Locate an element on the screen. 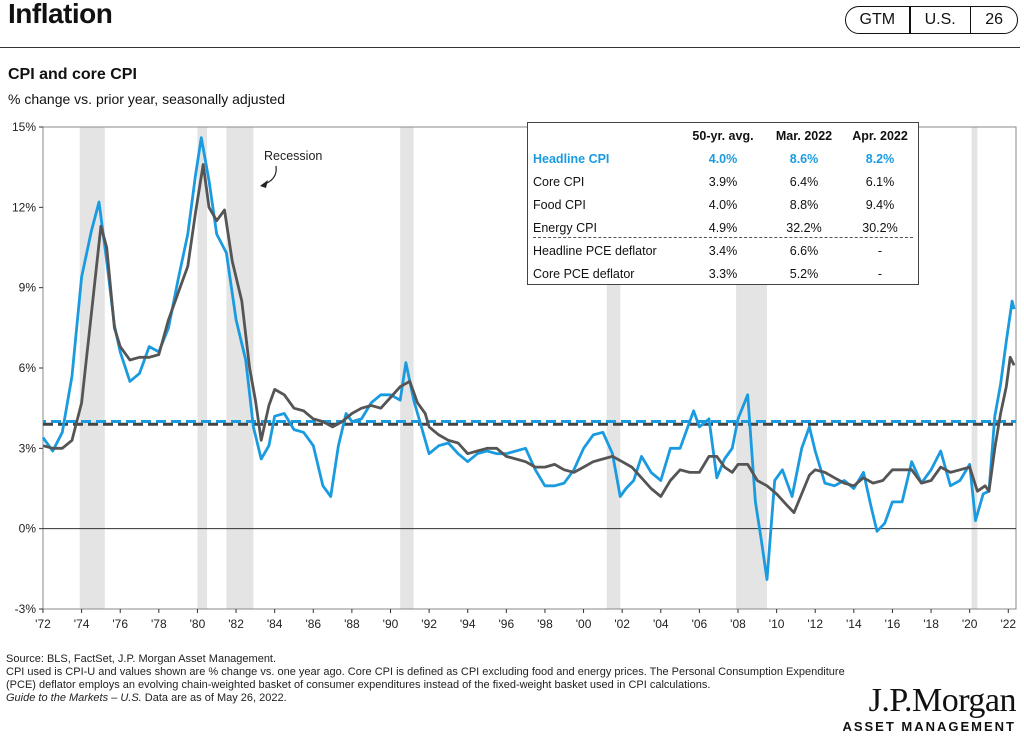 The height and width of the screenshot is (747, 1024). table-row: Energy CPI 4.9% 32.2% 30.2% is located at coordinates (723, 228).